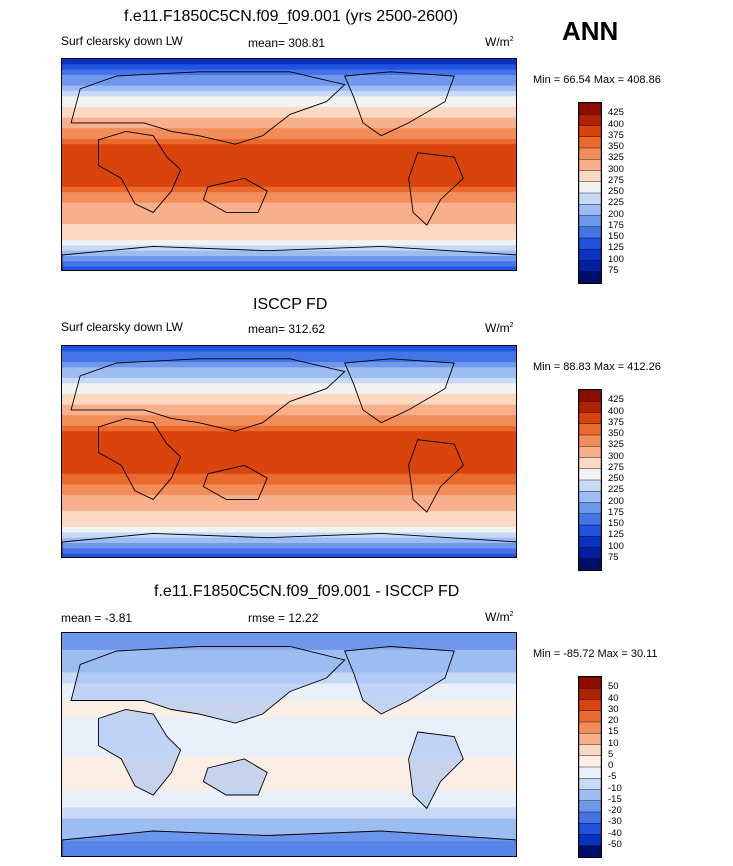 The width and height of the screenshot is (733, 866). What do you see at coordinates (616, 225) in the screenshot?
I see `colorbar-tick-label: 175` at bounding box center [616, 225].